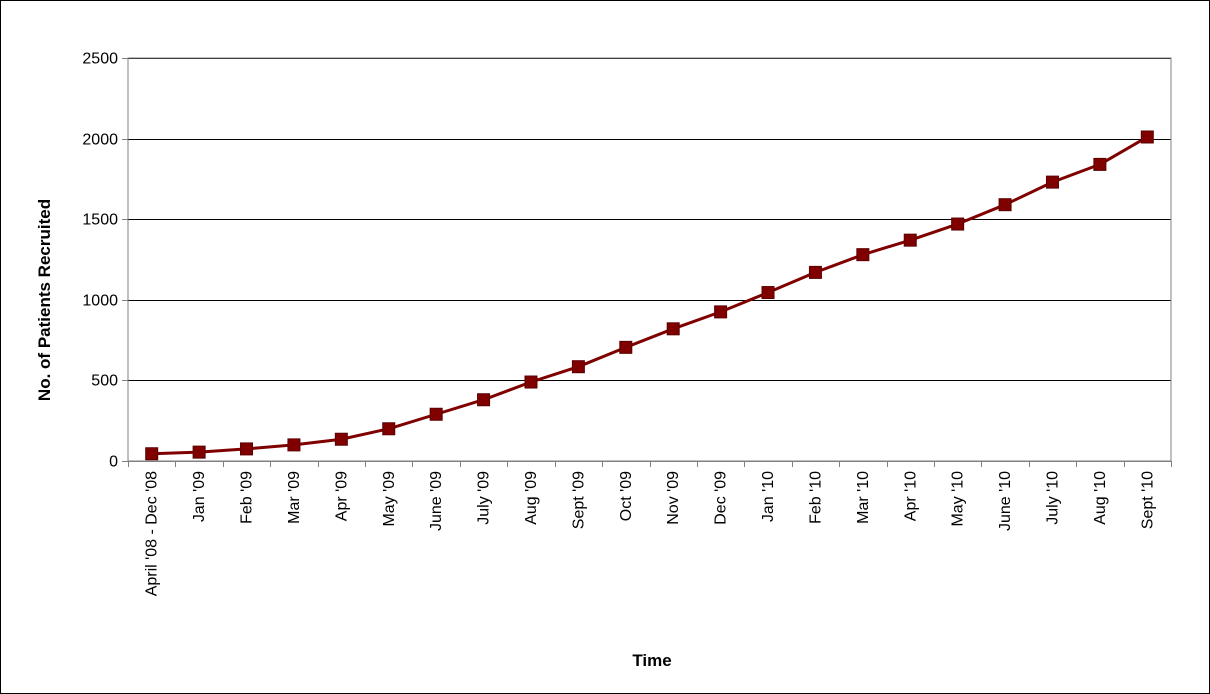 Image resolution: width=1210 pixels, height=694 pixels. Describe the element at coordinates (44, 300) in the screenshot. I see `y-axis-title: No. of Patients Recruited` at that location.